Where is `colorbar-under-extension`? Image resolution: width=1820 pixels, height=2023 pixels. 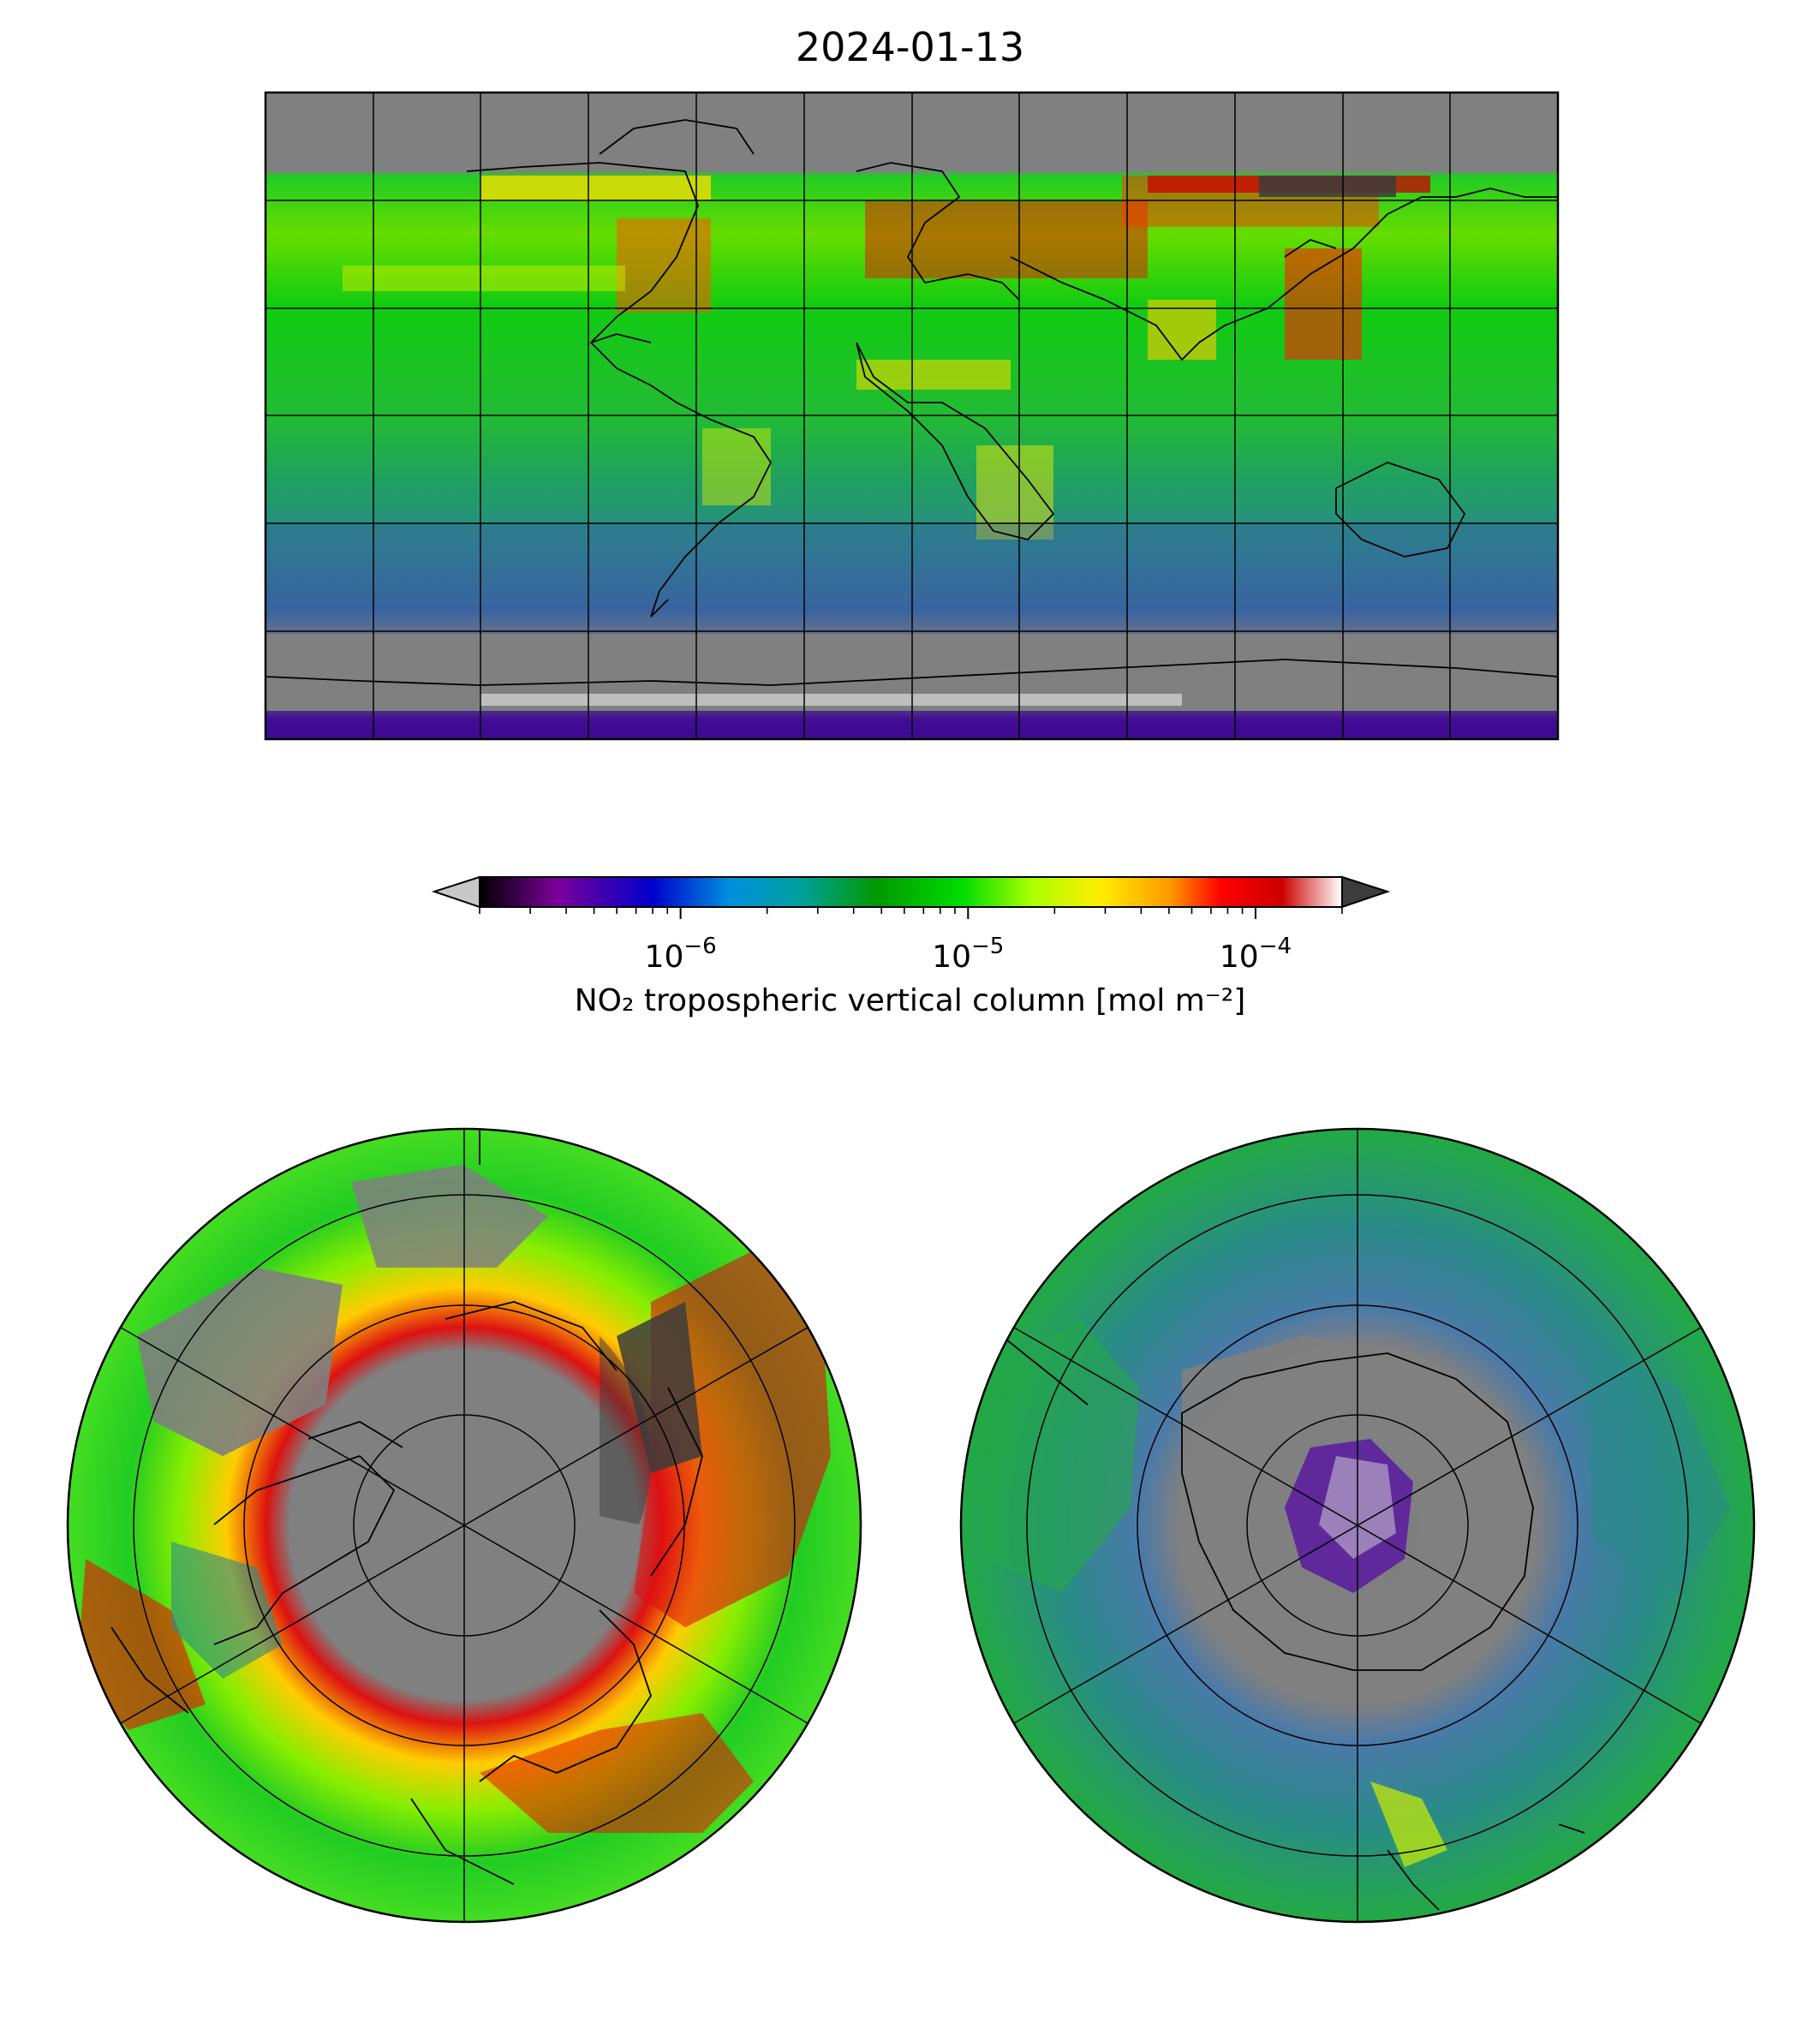 colorbar-under-extension is located at coordinates (455, 892).